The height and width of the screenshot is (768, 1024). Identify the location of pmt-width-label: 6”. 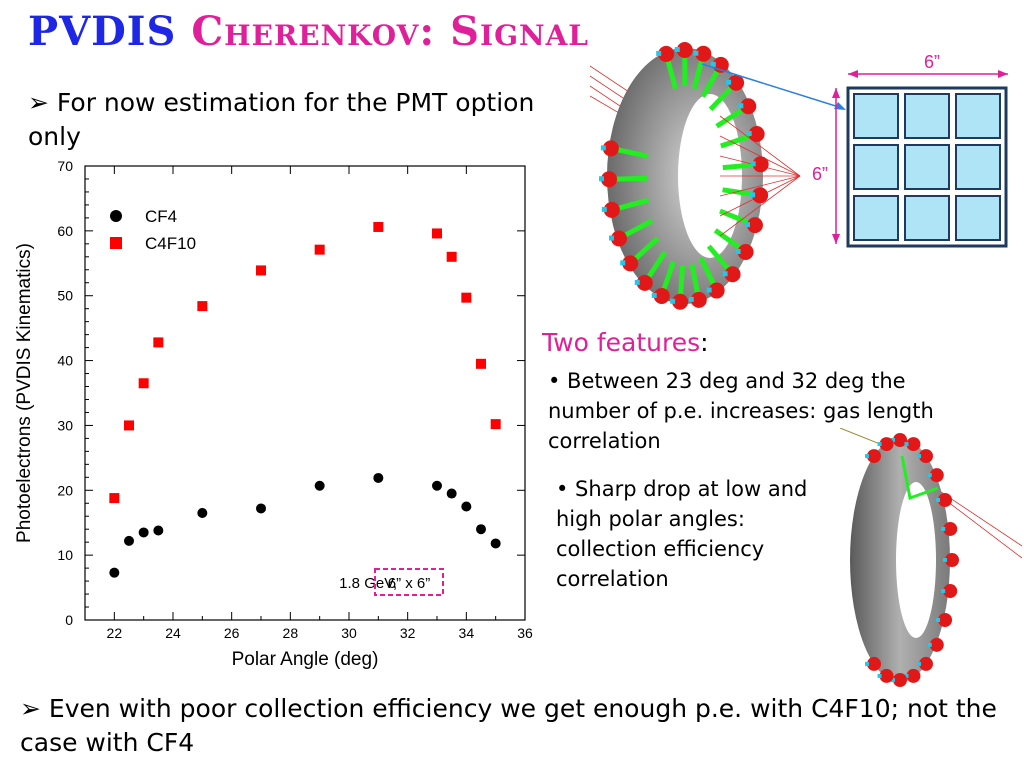
(932, 62).